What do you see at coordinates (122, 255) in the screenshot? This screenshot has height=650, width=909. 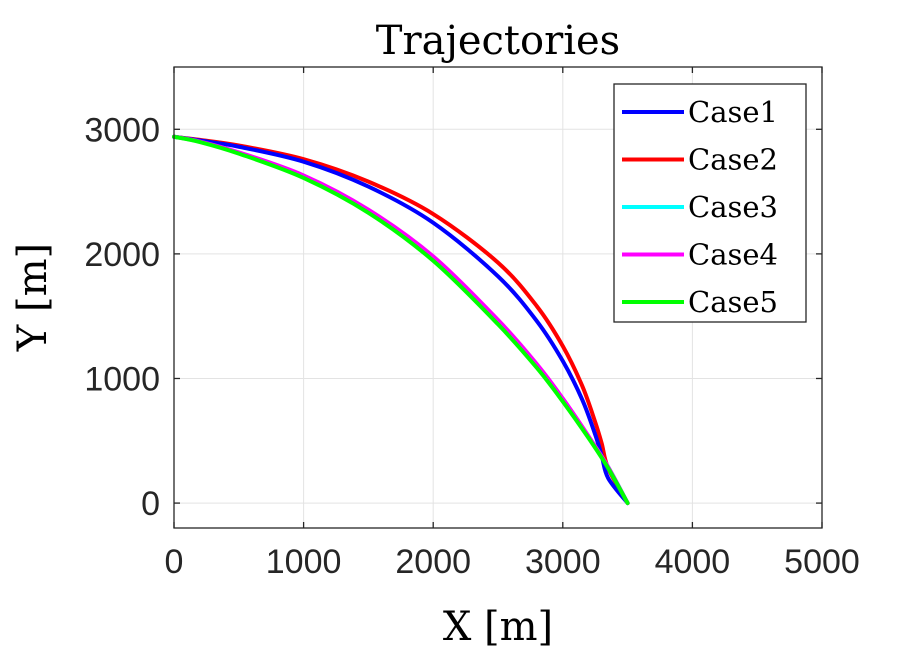 I see `y-tick-label: 2000` at bounding box center [122, 255].